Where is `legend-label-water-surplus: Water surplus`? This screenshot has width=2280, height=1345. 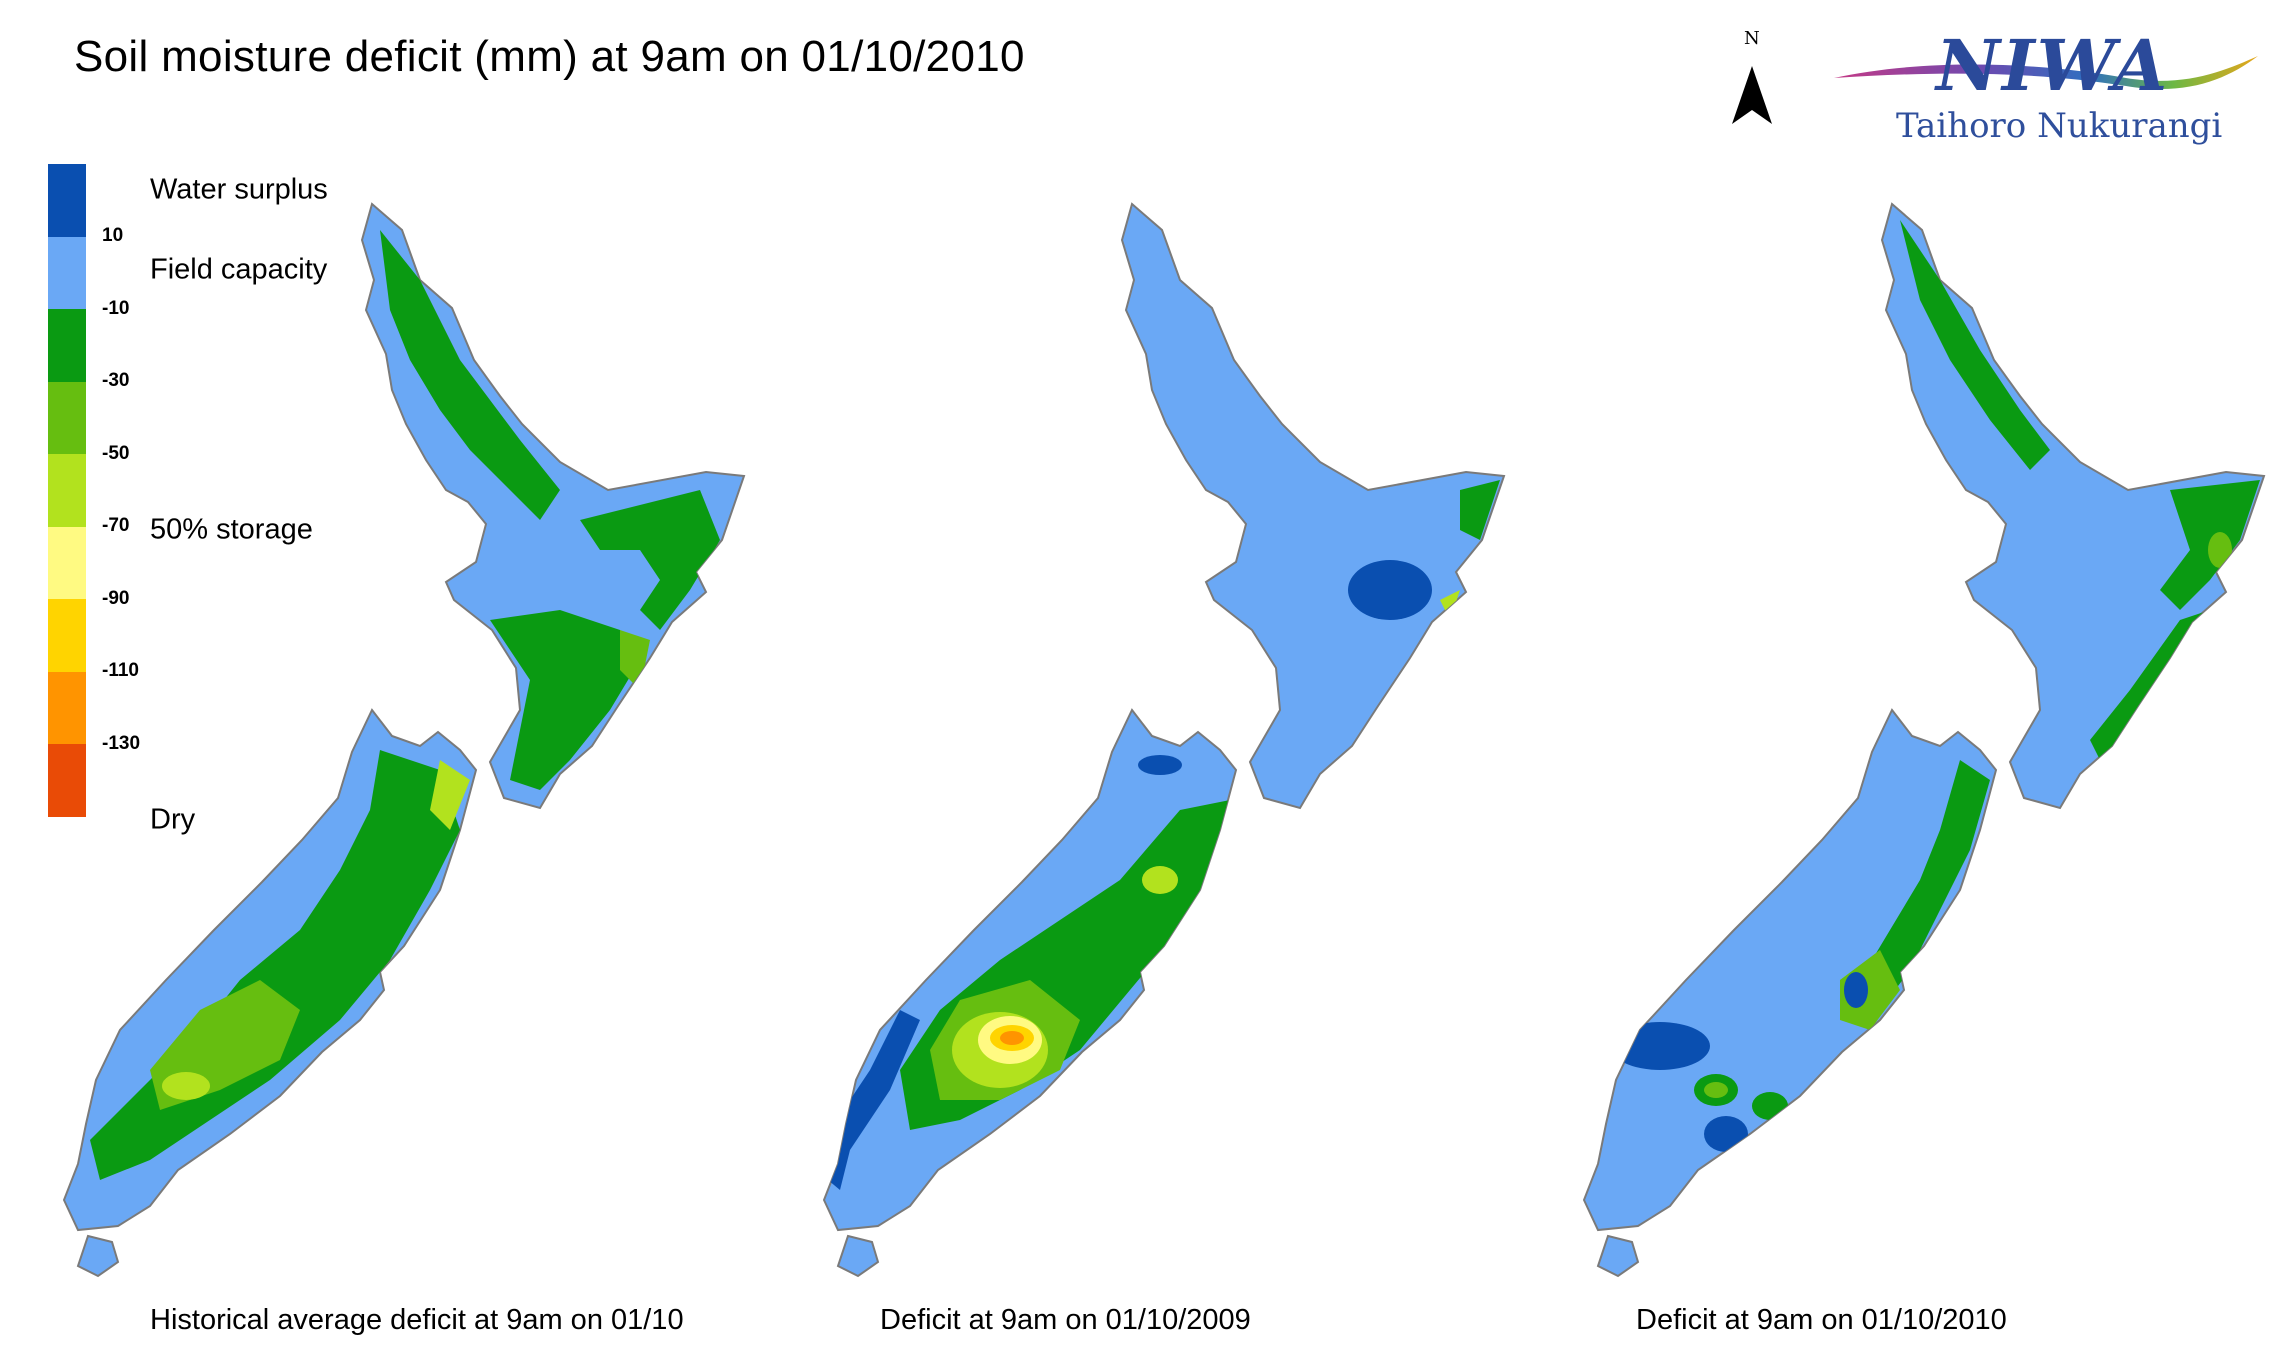 legend-label-water-surplus: Water surplus is located at coordinates (239, 189).